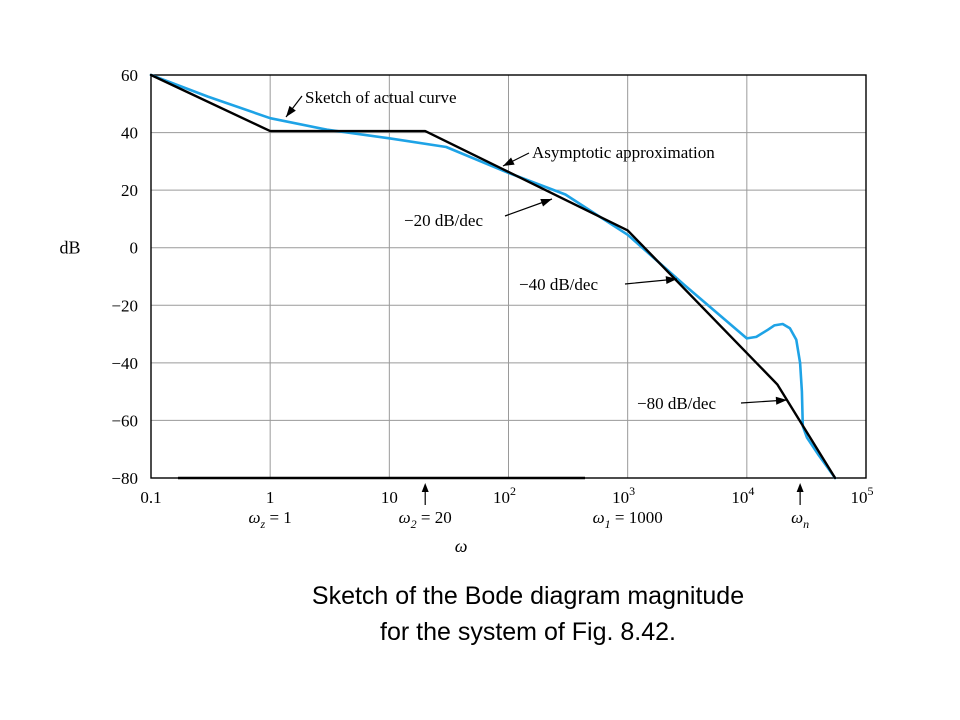 Image resolution: width=960 pixels, height=720 pixels. Describe the element at coordinates (150, 497) in the screenshot. I see `x-tick-label: 0.1` at that location.